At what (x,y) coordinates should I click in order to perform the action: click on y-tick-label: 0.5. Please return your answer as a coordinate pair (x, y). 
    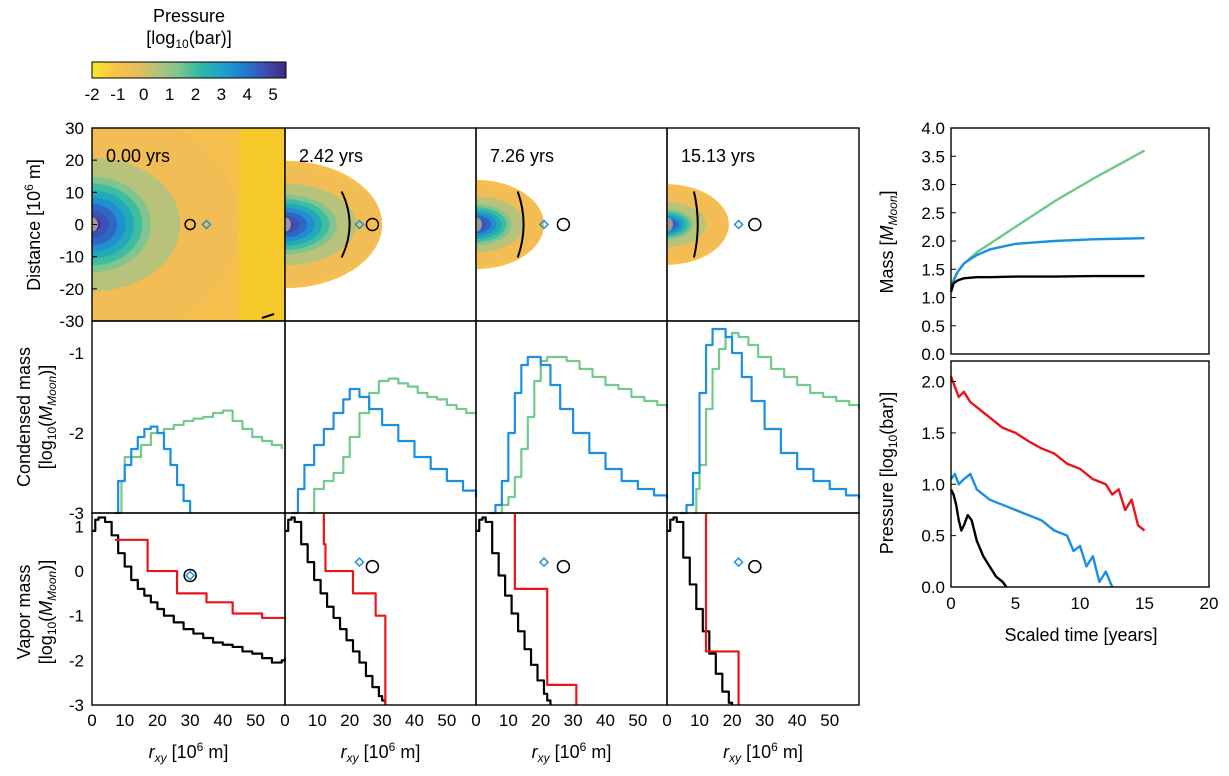
    Looking at the image, I should click on (933, 326).